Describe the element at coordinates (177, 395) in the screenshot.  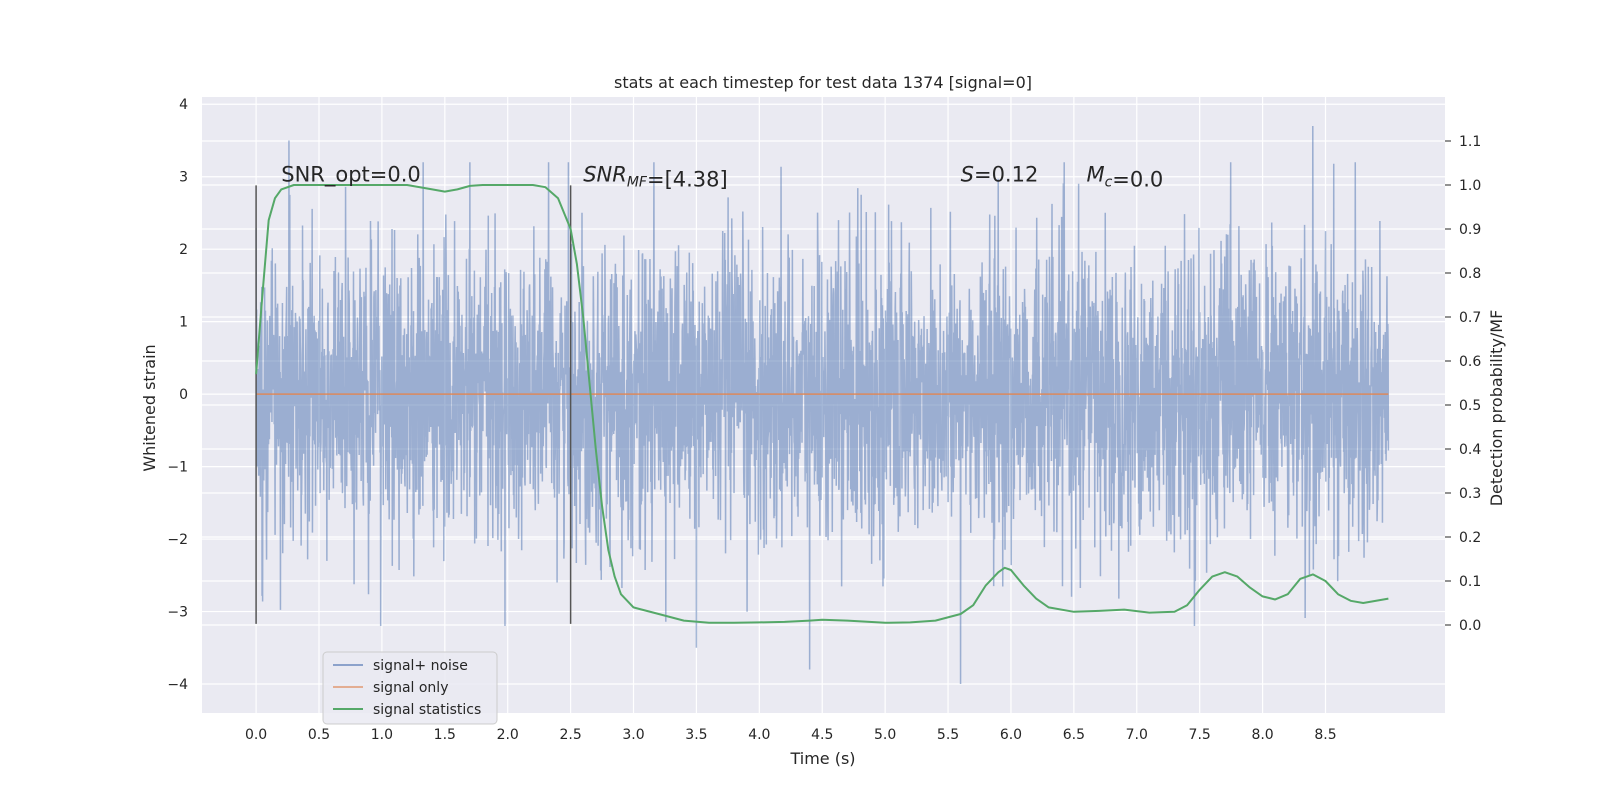
I see `y-axis-left-ticks: −4 −3 −2 −1 0 1 2 3 4` at that location.